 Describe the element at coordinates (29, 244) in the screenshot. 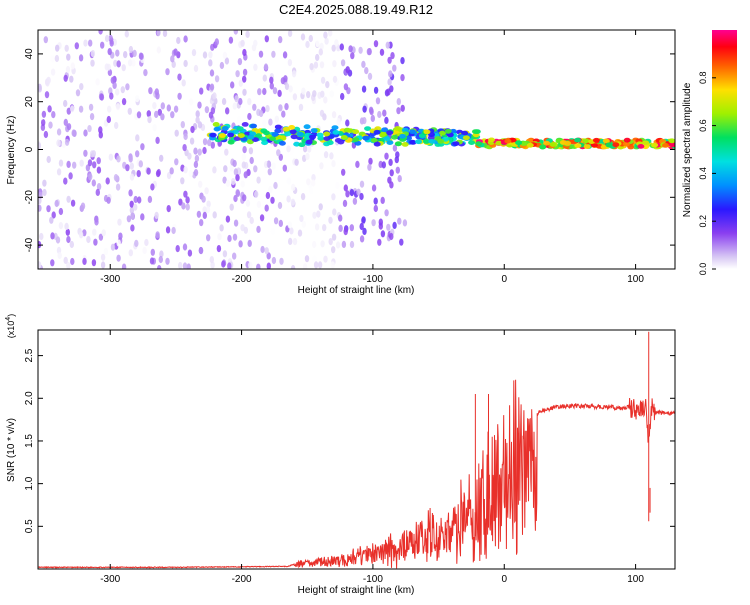

I see `y-tick-label: -40` at that location.